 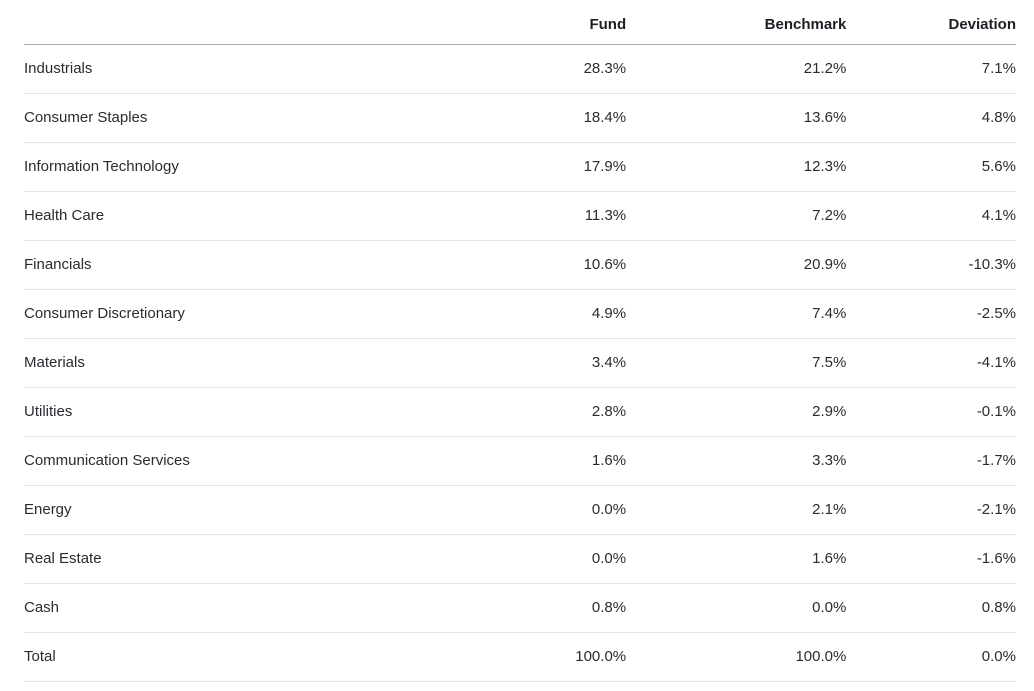 What do you see at coordinates (242, 510) in the screenshot?
I see `sector-label: Energy` at bounding box center [242, 510].